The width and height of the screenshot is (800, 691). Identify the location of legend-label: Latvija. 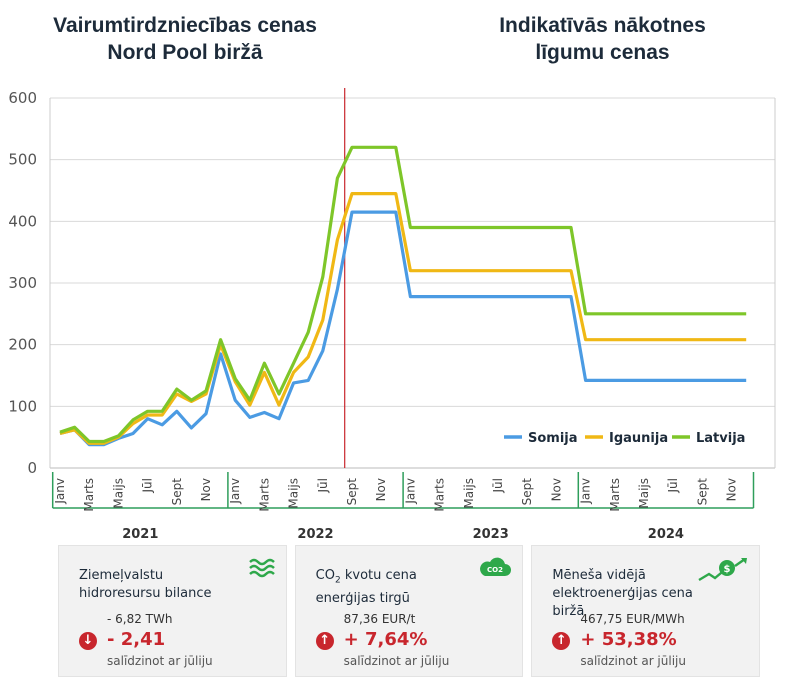
(720, 438).